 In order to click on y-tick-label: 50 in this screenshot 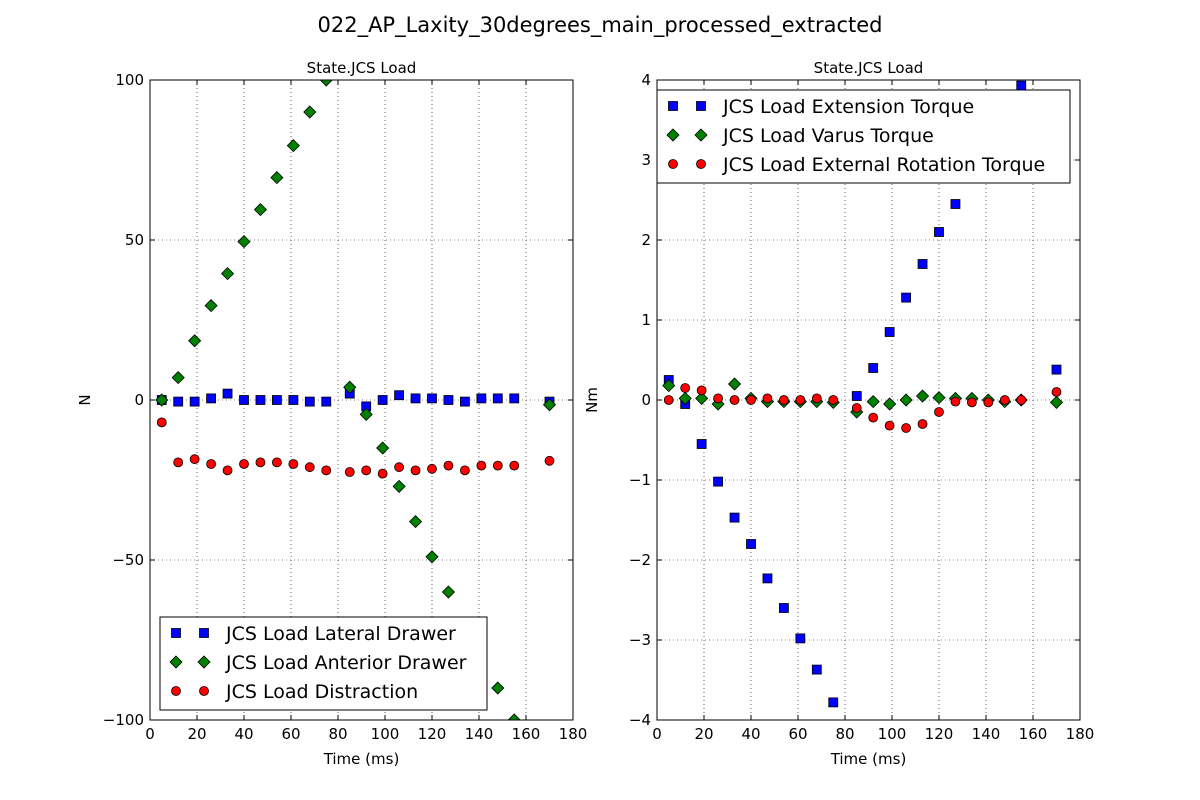, I will do `click(134, 240)`.